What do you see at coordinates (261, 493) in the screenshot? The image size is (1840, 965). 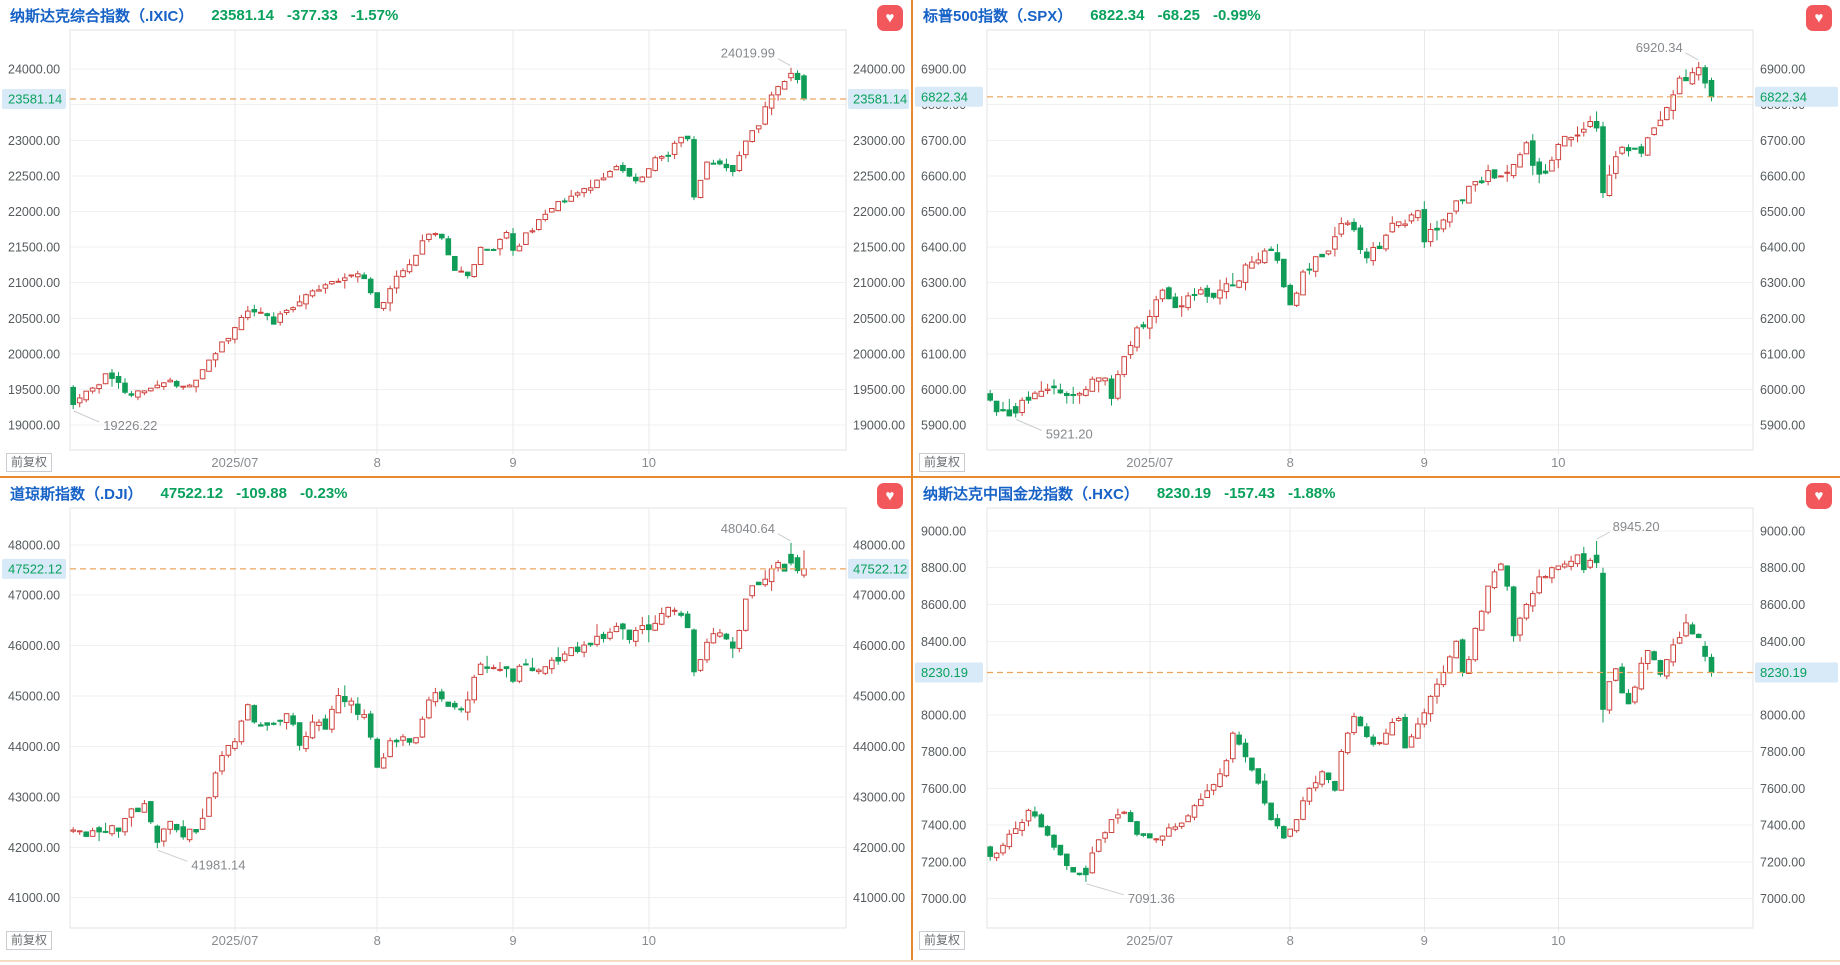 I see `chart-change: -109.88` at bounding box center [261, 493].